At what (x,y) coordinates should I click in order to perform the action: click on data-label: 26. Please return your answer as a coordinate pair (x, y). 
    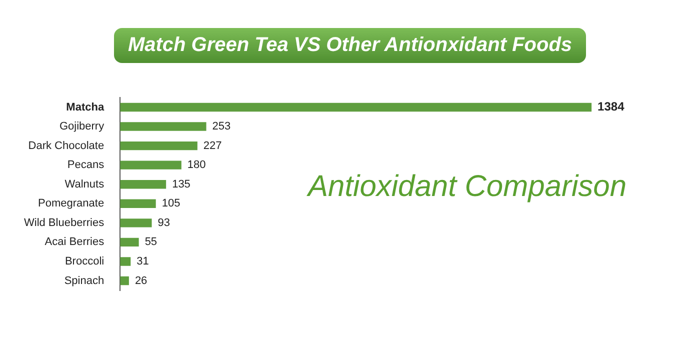
    Looking at the image, I should click on (141, 280).